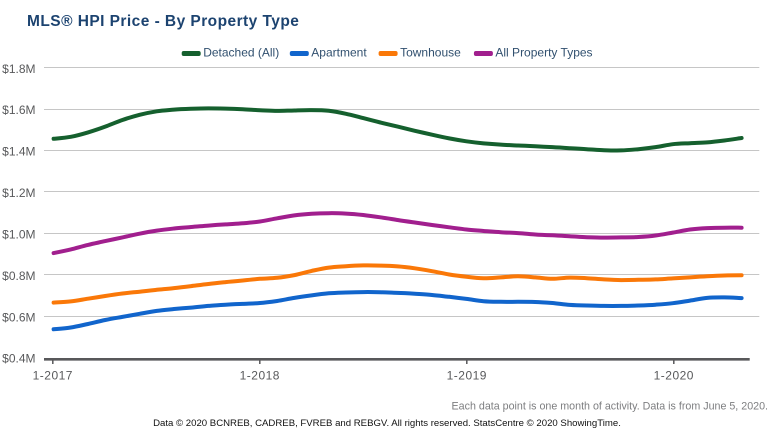  Describe the element at coordinates (430, 53) in the screenshot. I see `svg-text: Townhouse` at that location.